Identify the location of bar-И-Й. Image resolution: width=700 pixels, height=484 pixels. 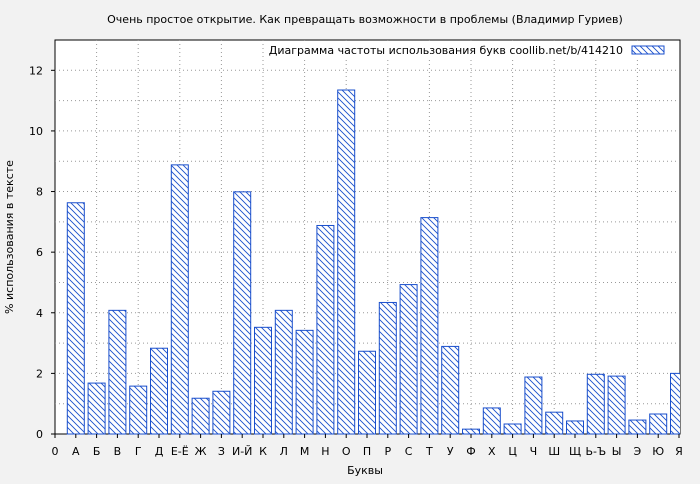
(242, 313).